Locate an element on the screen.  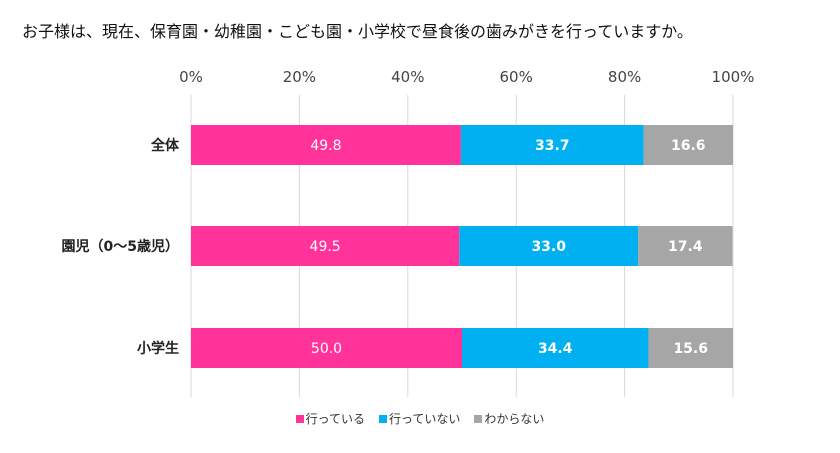
legend-label: 行っていない is located at coordinates (424, 419).